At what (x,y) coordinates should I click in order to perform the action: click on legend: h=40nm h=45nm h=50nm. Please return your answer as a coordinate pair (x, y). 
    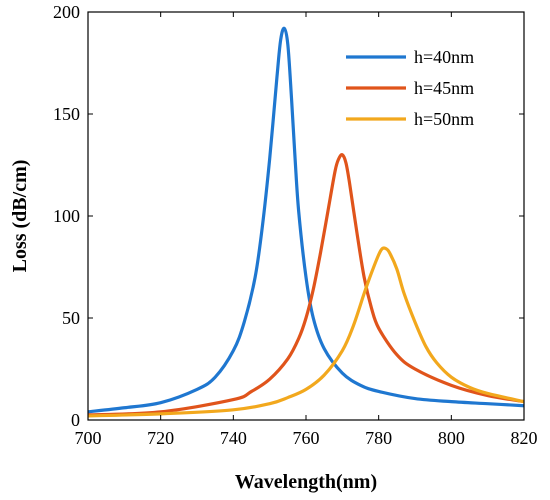
    Looking at the image, I should click on (410, 88).